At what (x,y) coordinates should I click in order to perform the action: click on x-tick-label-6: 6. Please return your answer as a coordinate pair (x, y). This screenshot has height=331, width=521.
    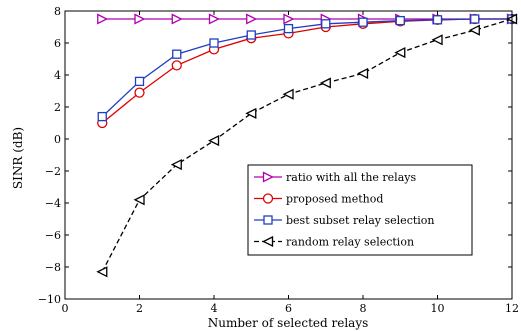
    Looking at the image, I should click on (288, 308).